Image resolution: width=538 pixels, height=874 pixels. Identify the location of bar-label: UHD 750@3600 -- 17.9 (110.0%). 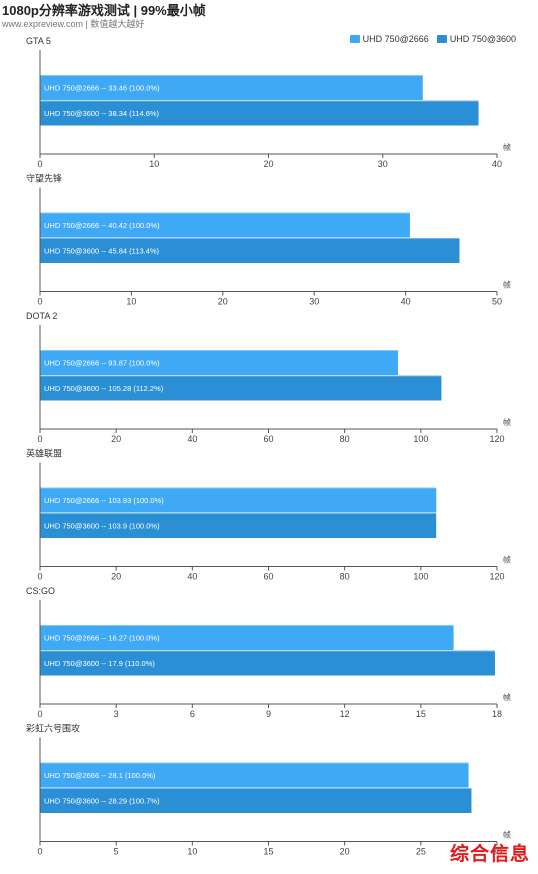
(99, 663).